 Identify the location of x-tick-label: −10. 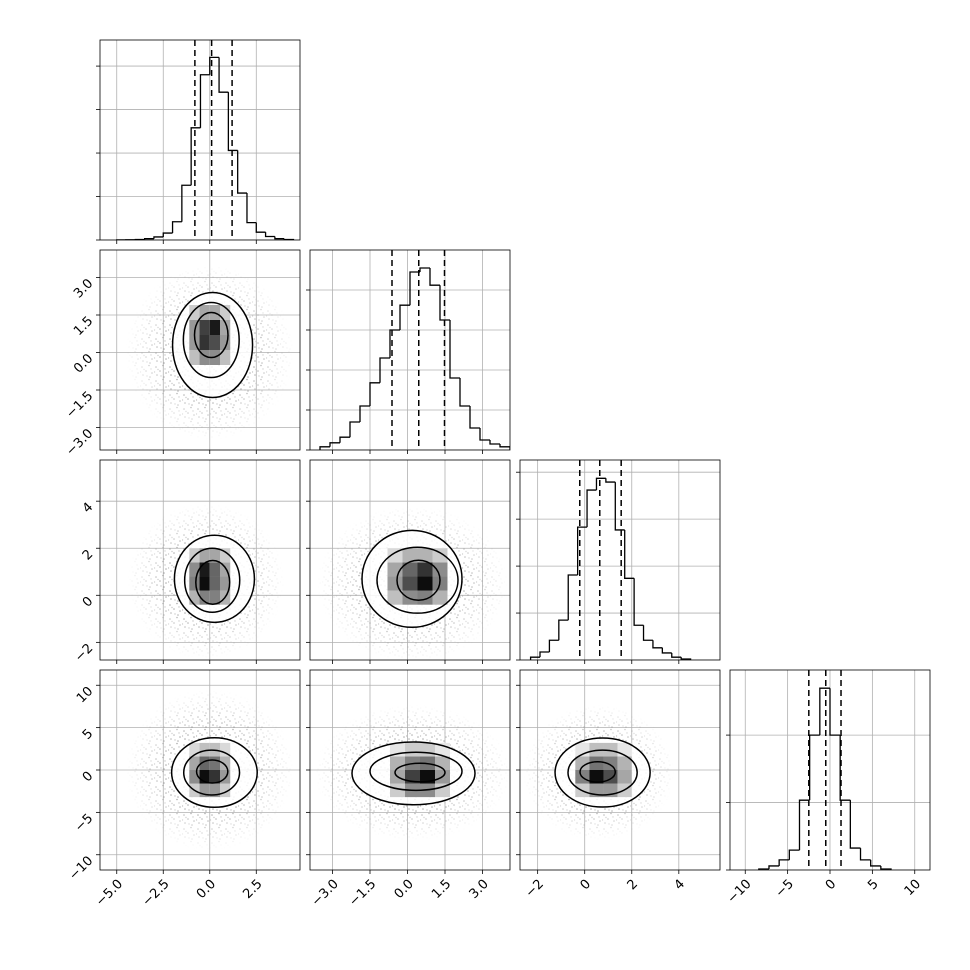
(740, 892).